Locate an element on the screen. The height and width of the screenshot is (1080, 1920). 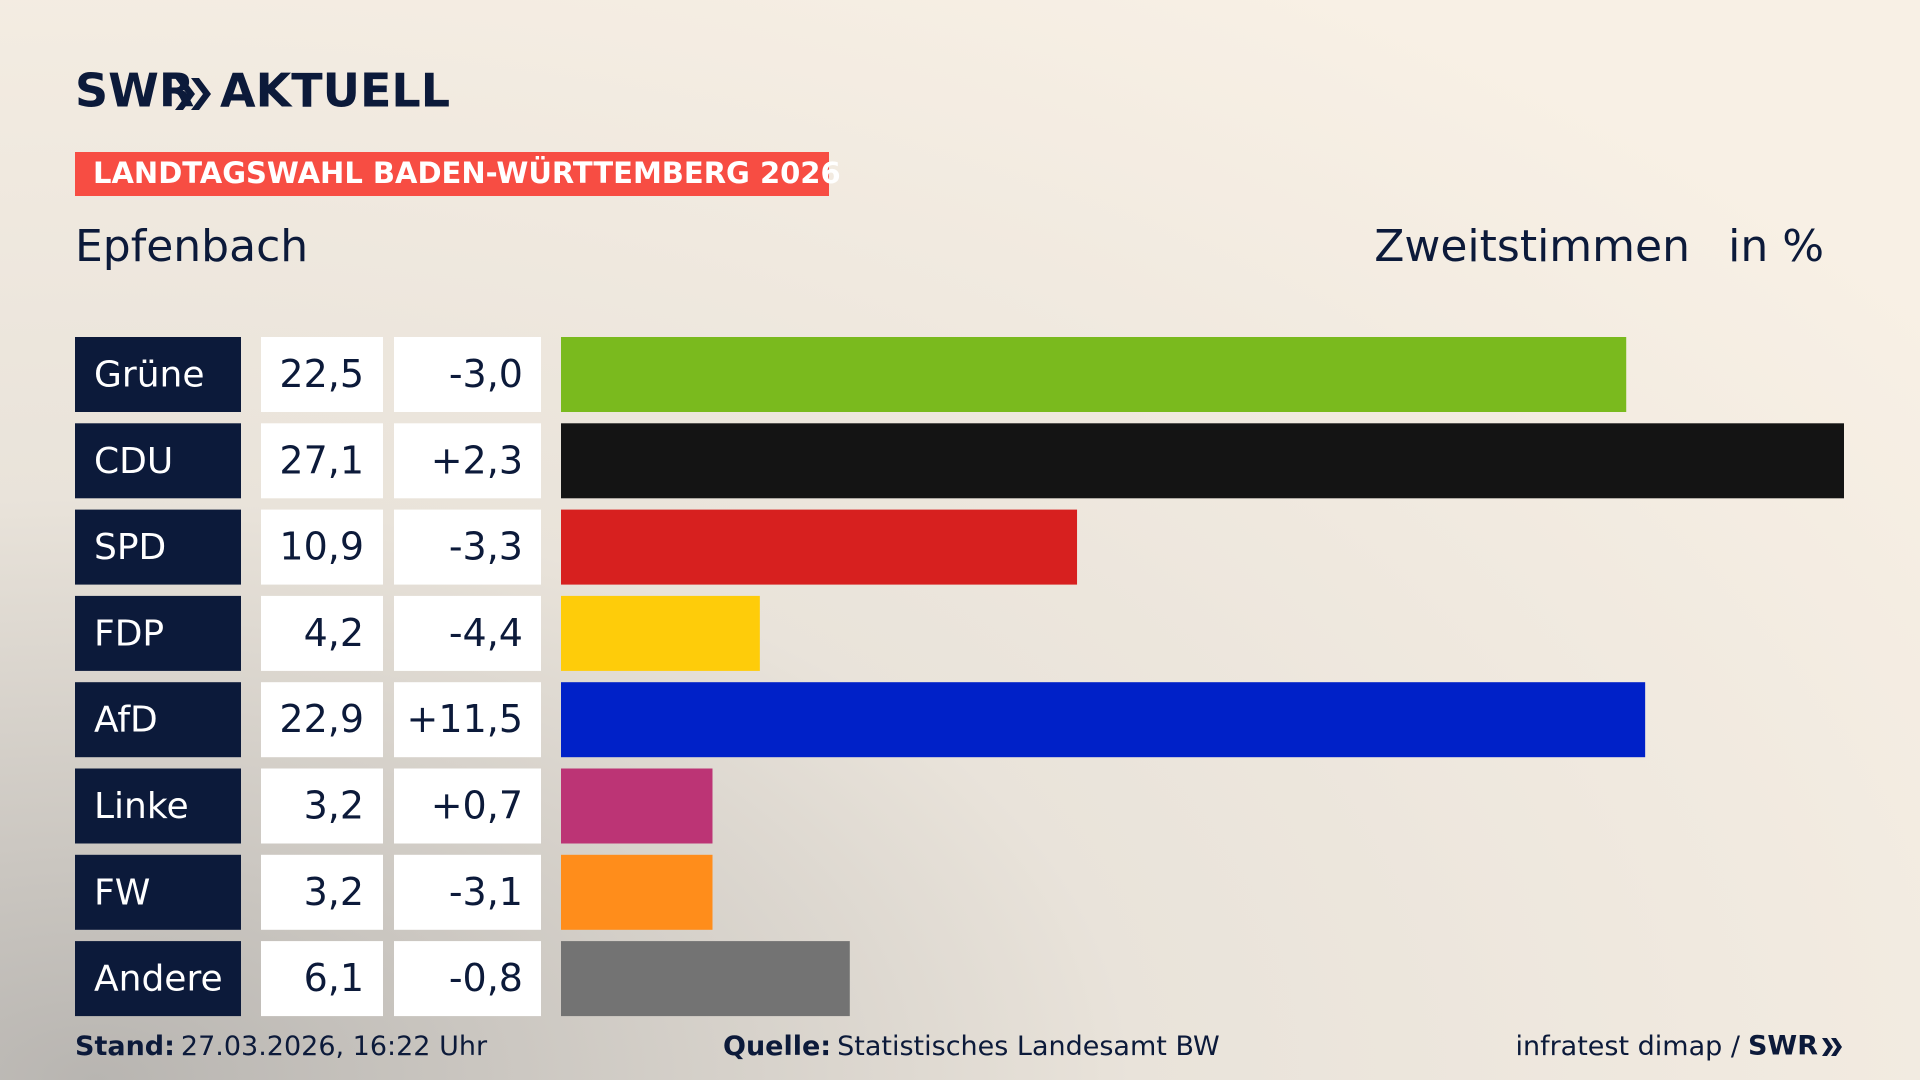
credit-brand: SWR is located at coordinates (1783, 1046).